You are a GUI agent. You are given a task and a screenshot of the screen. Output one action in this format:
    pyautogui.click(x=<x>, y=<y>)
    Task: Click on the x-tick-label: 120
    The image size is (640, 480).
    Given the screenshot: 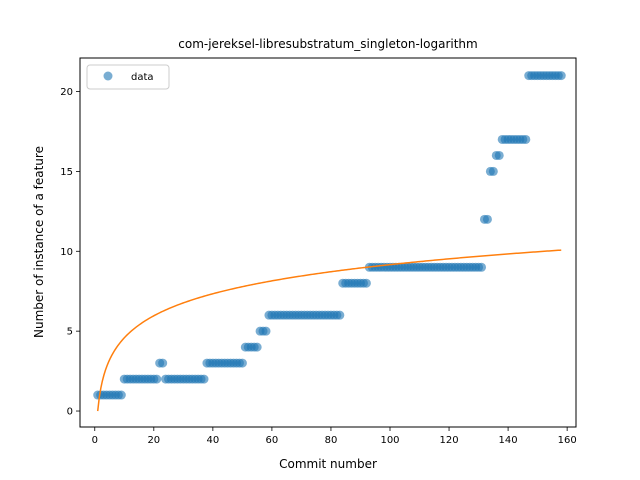 What is the action you would take?
    pyautogui.click(x=449, y=440)
    